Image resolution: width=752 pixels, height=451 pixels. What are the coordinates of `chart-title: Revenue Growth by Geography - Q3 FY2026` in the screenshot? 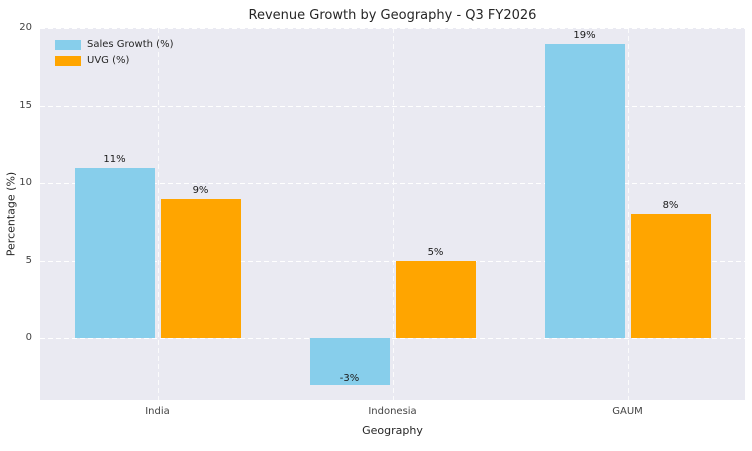 It's located at (392, 15).